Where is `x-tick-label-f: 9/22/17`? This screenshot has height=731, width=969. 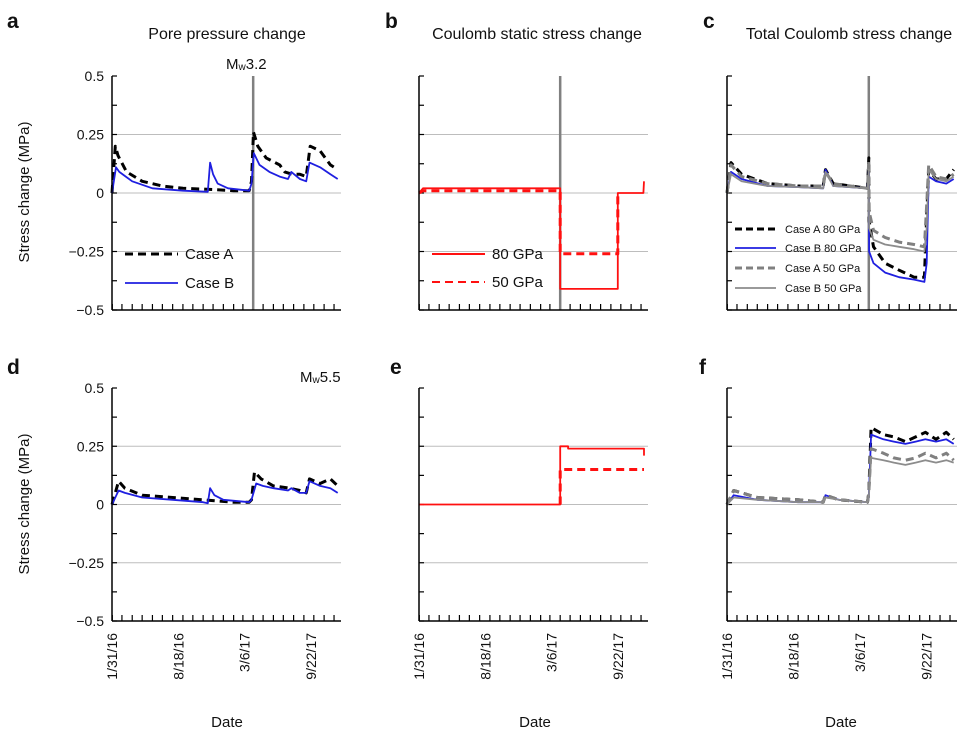 x-tick-label-f: 9/22/17 is located at coordinates (927, 656).